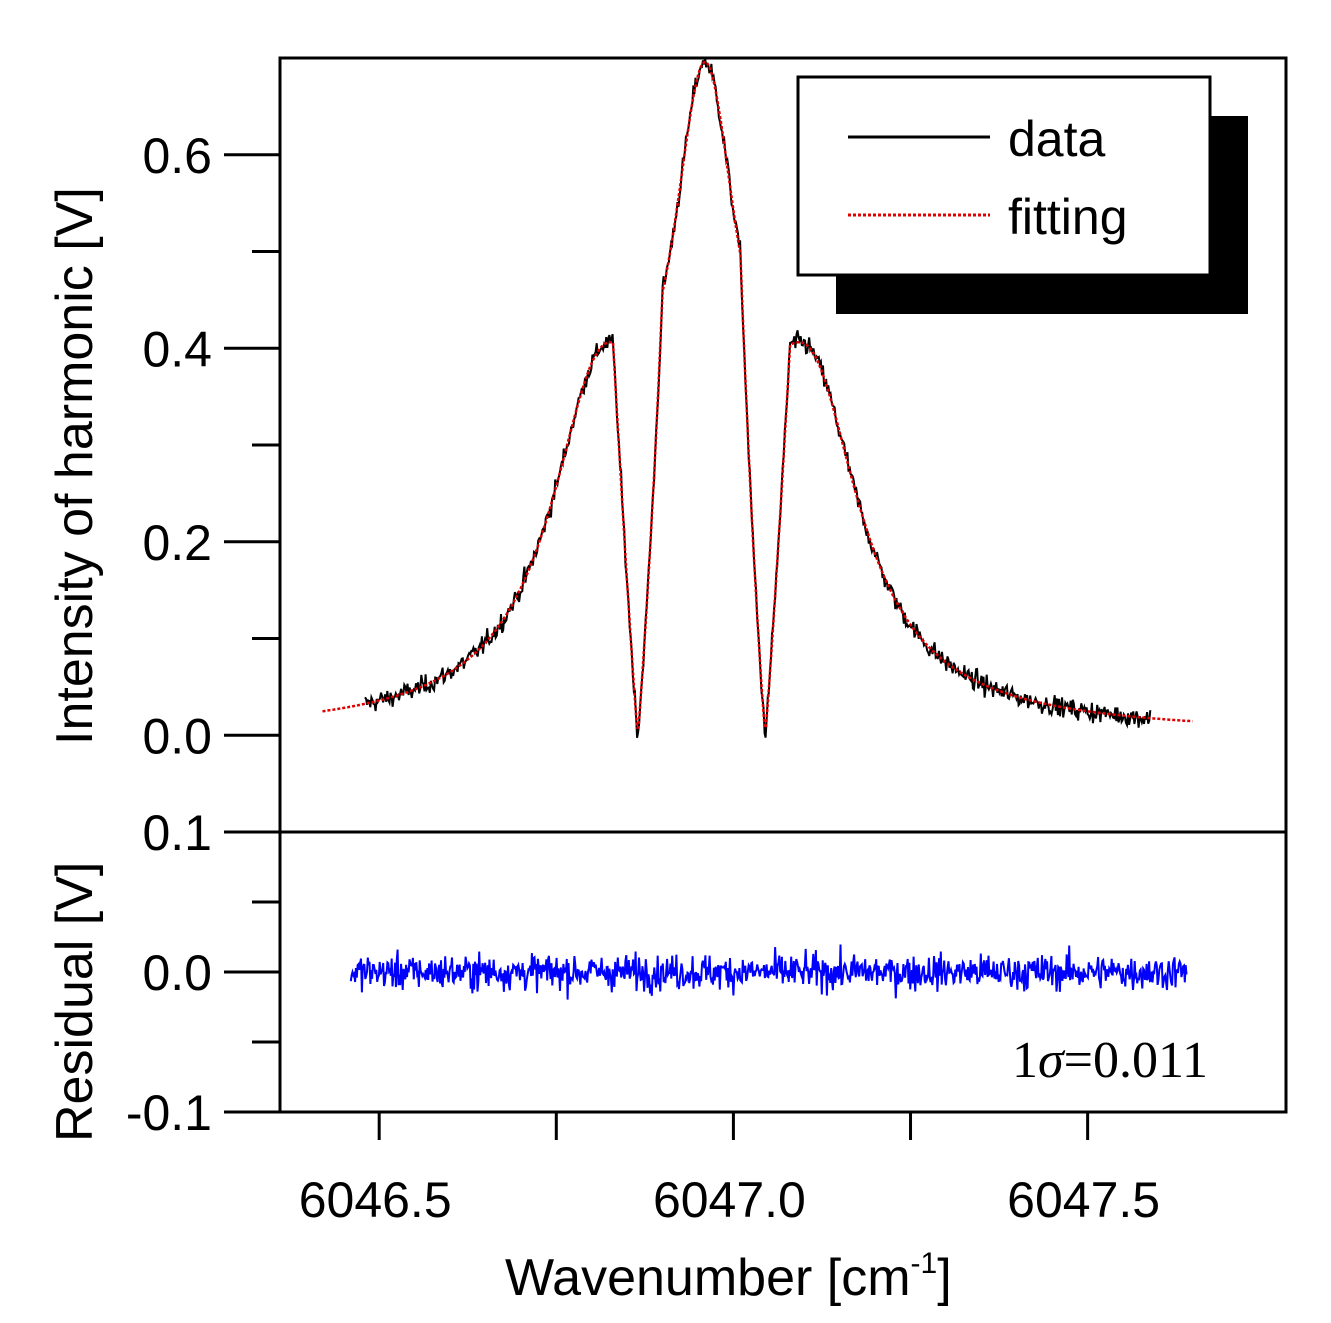  I want to click on residual-y-tick-label: -0.1, so click(169, 1113).